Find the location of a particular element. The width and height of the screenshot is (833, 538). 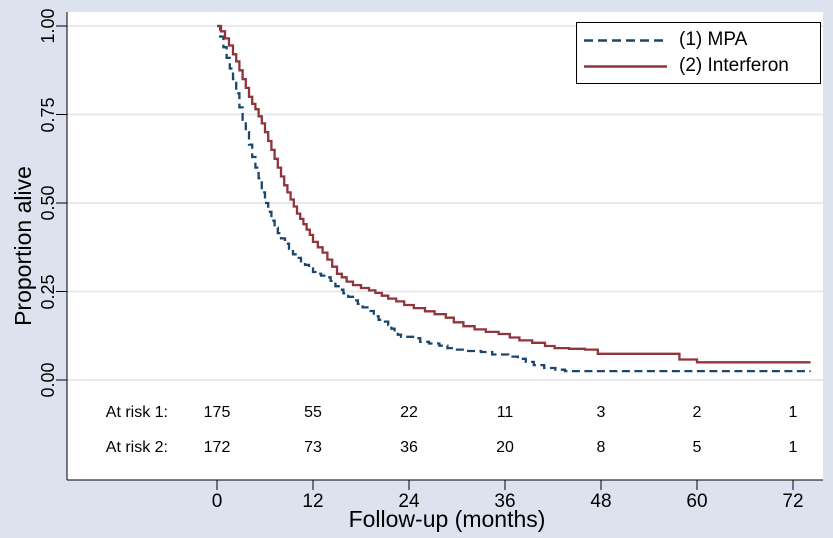

mpa-dashed-line-icon is located at coordinates (625, 40).